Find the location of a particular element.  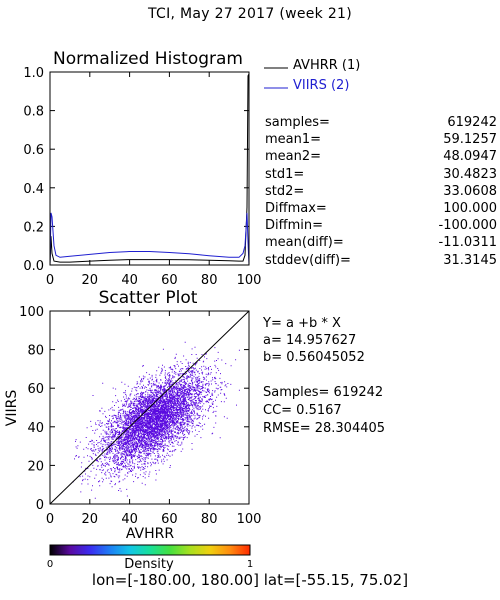

stat-value: 59.1257 is located at coordinates (470, 140).